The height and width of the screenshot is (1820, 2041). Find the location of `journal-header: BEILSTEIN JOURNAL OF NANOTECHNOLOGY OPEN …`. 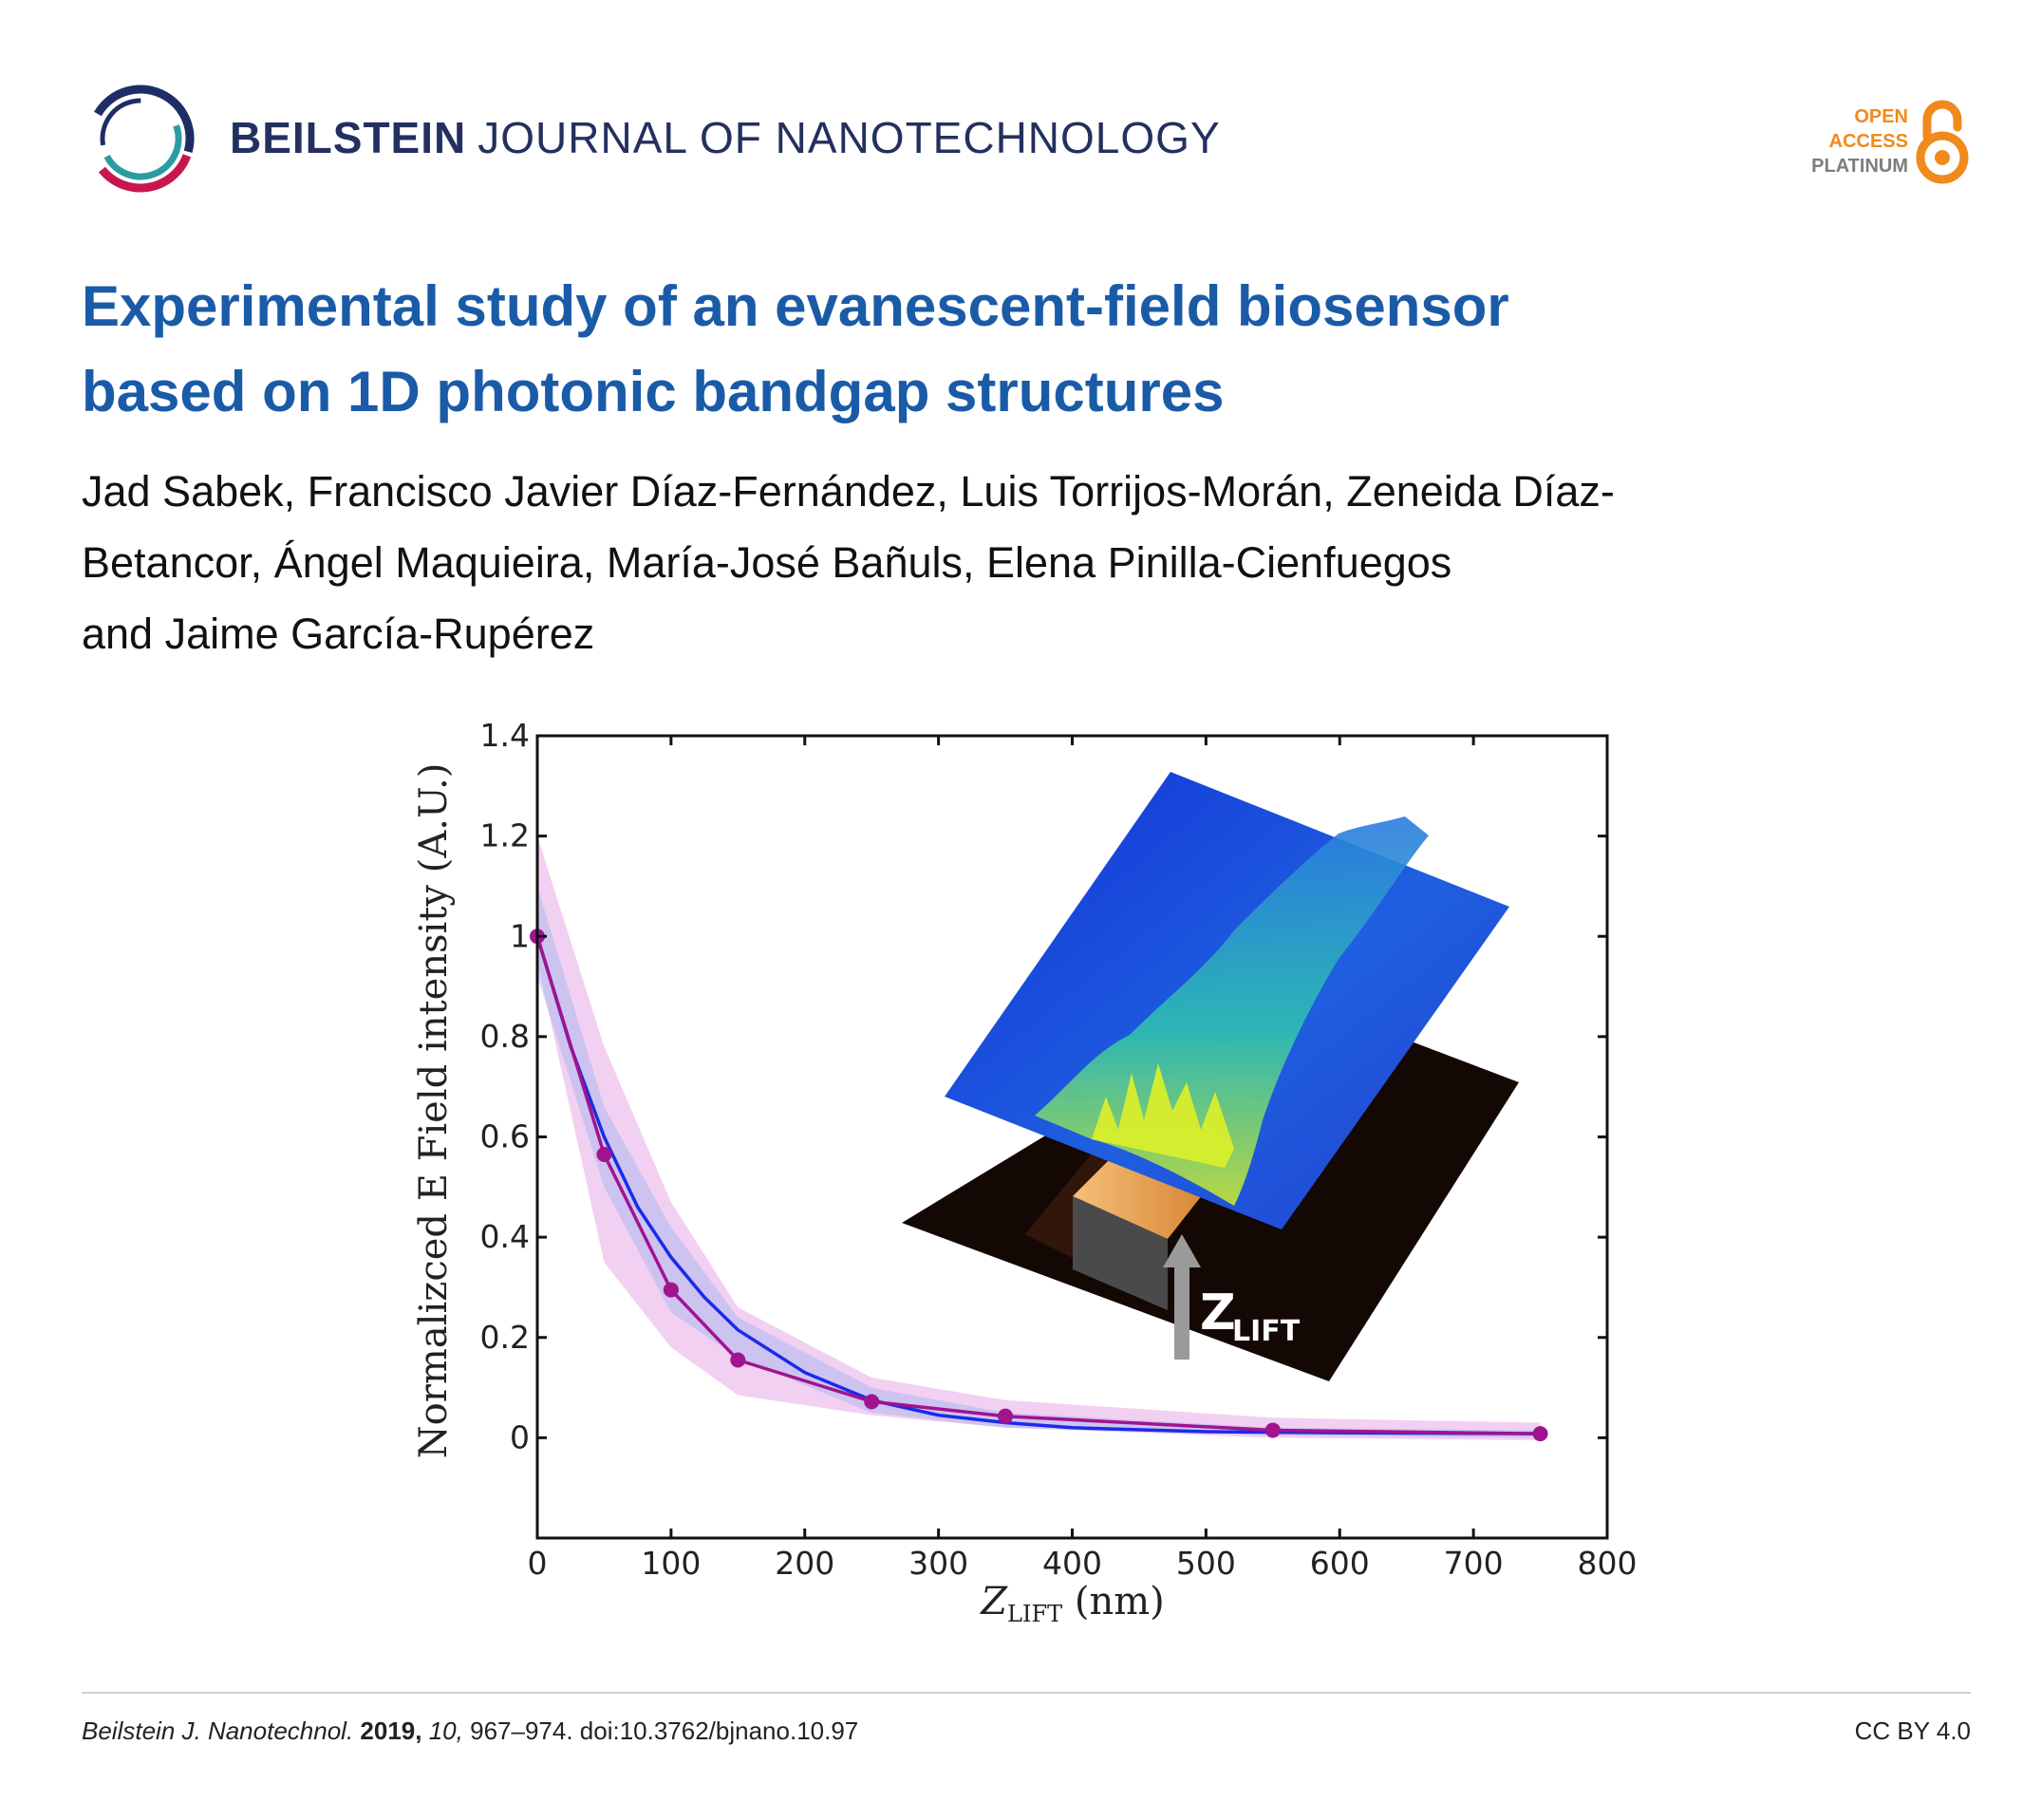

journal-header: BEILSTEIN JOURNAL OF NANOTECHNOLOGY OPEN … is located at coordinates (1026, 141).